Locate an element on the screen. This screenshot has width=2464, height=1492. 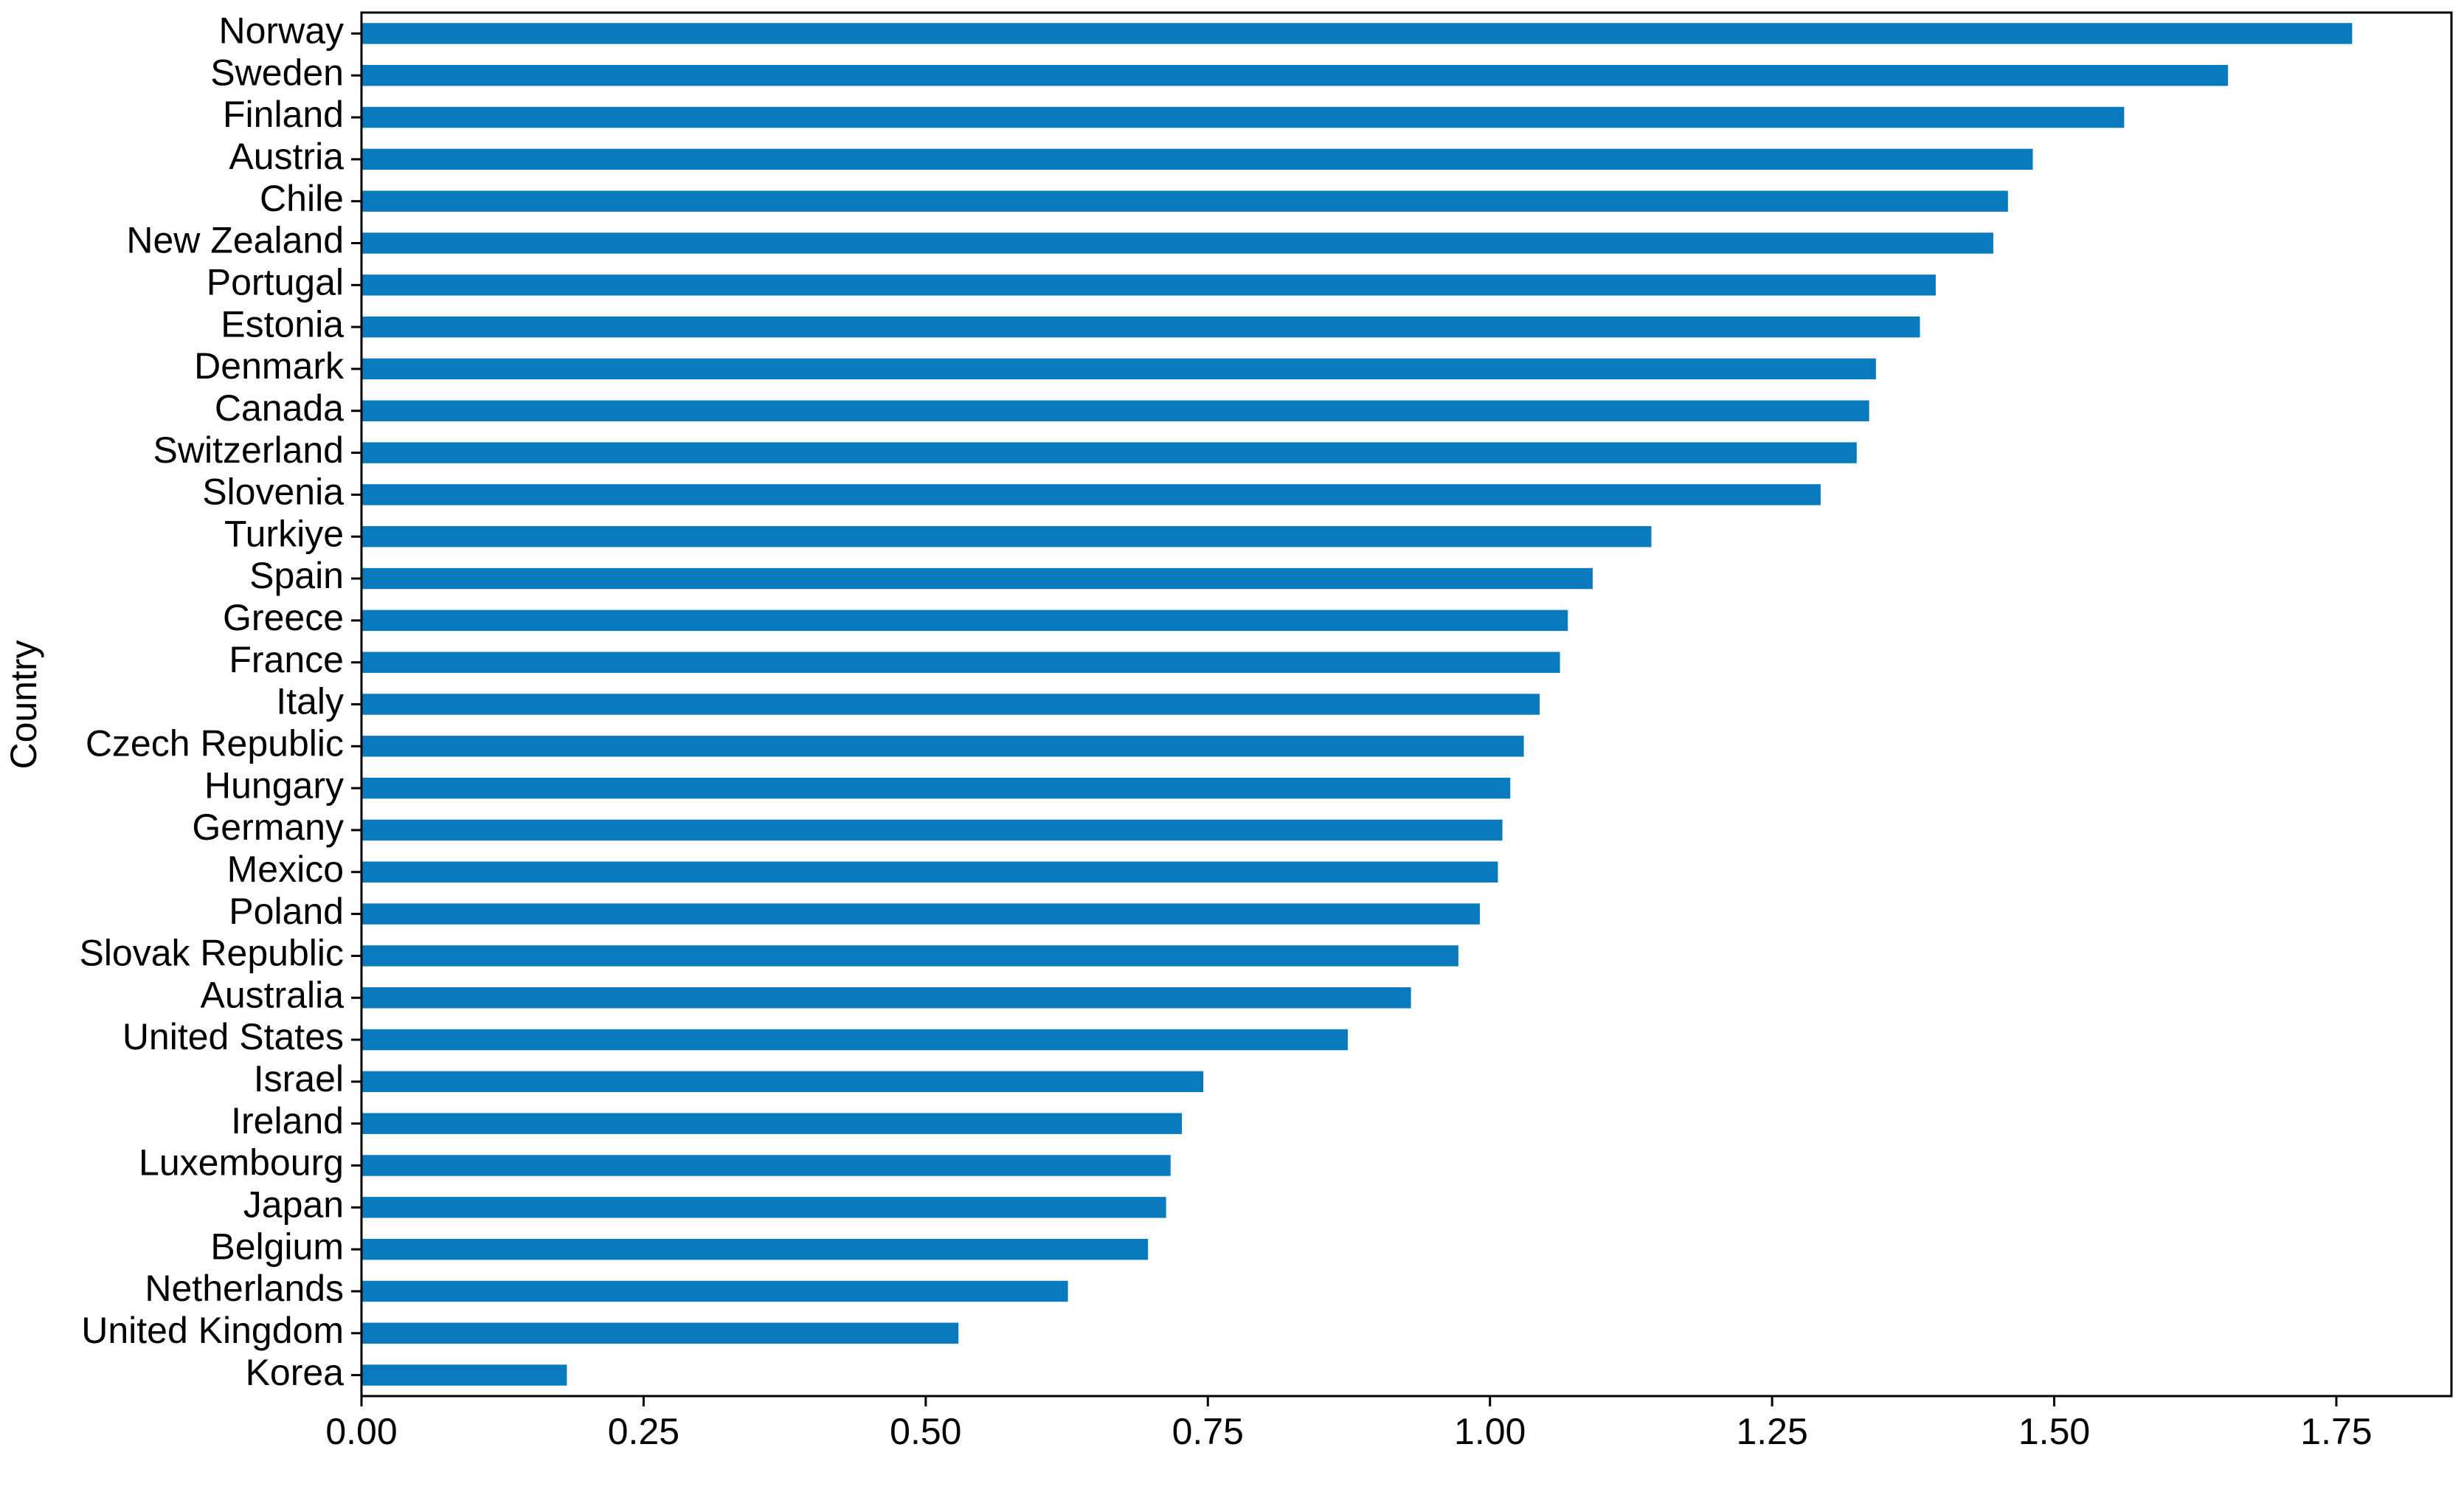
y-tick-label: United States is located at coordinates (233, 1036).